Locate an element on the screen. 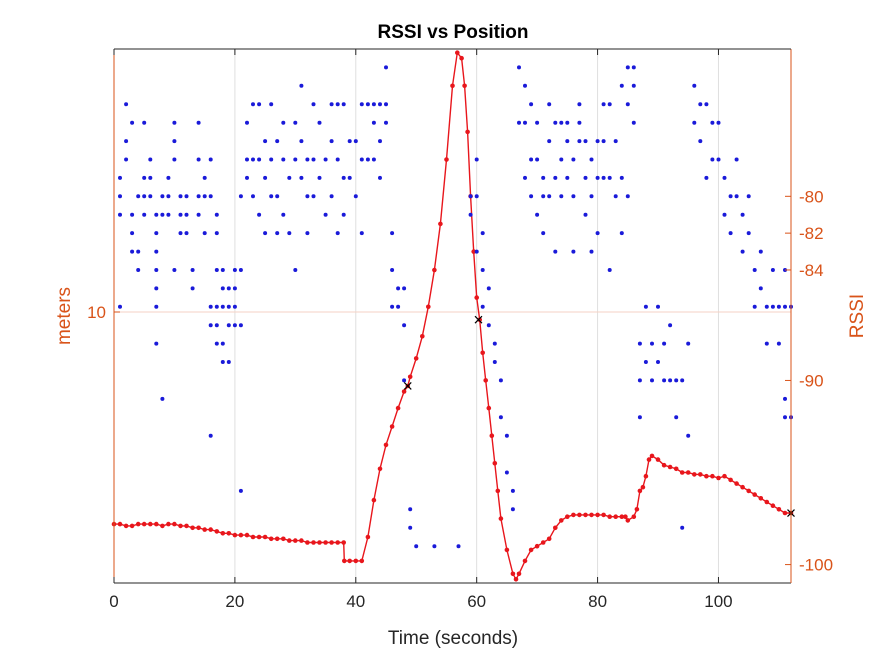 This screenshot has height=661, width=875. chart-title: RSSI vs Position is located at coordinates (453, 32).